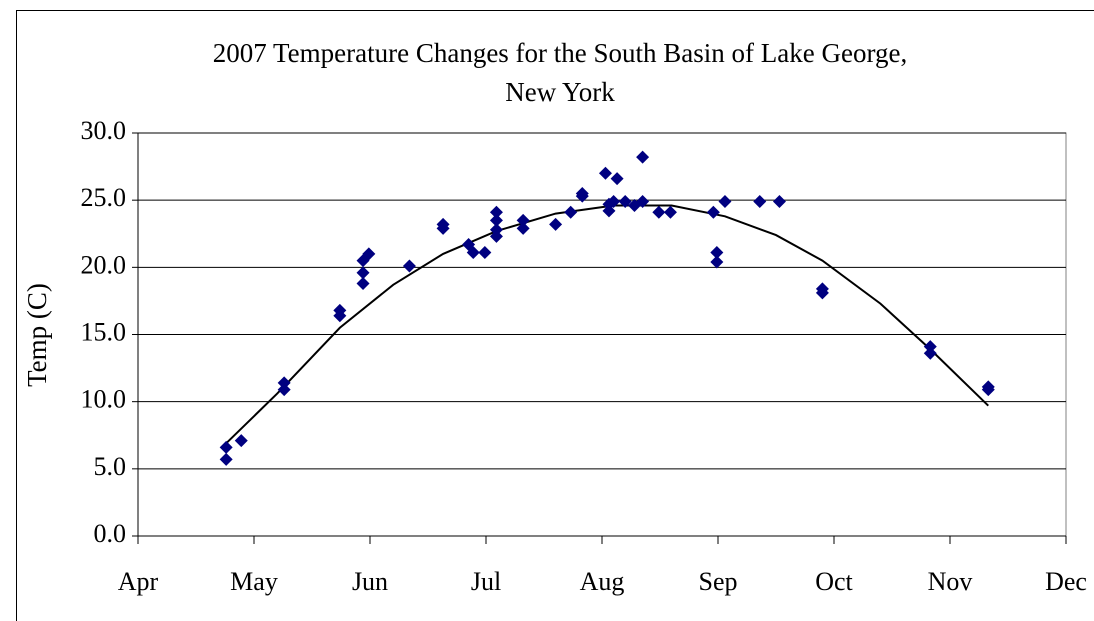  I want to click on y-tick-label: 0.0, so click(110, 533).